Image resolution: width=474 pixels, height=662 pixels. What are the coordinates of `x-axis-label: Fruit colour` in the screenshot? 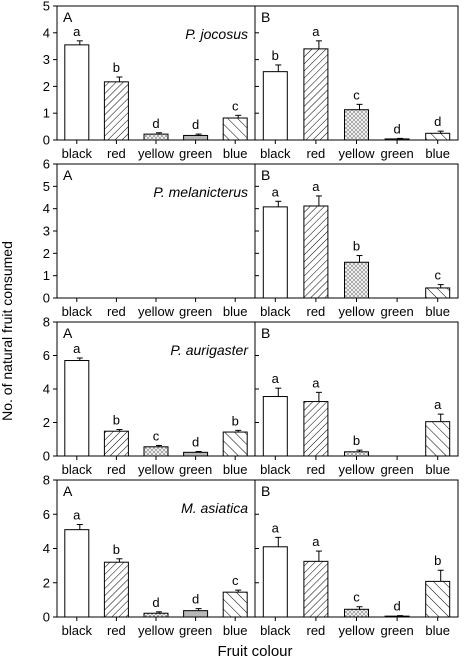 It's located at (254, 651).